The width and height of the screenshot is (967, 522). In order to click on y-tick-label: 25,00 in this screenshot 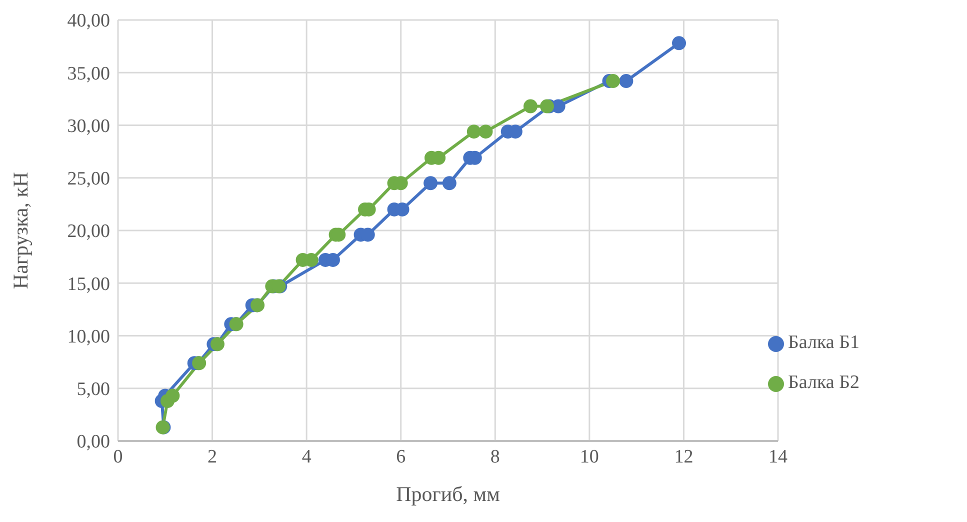, I will do `click(88, 179)`.